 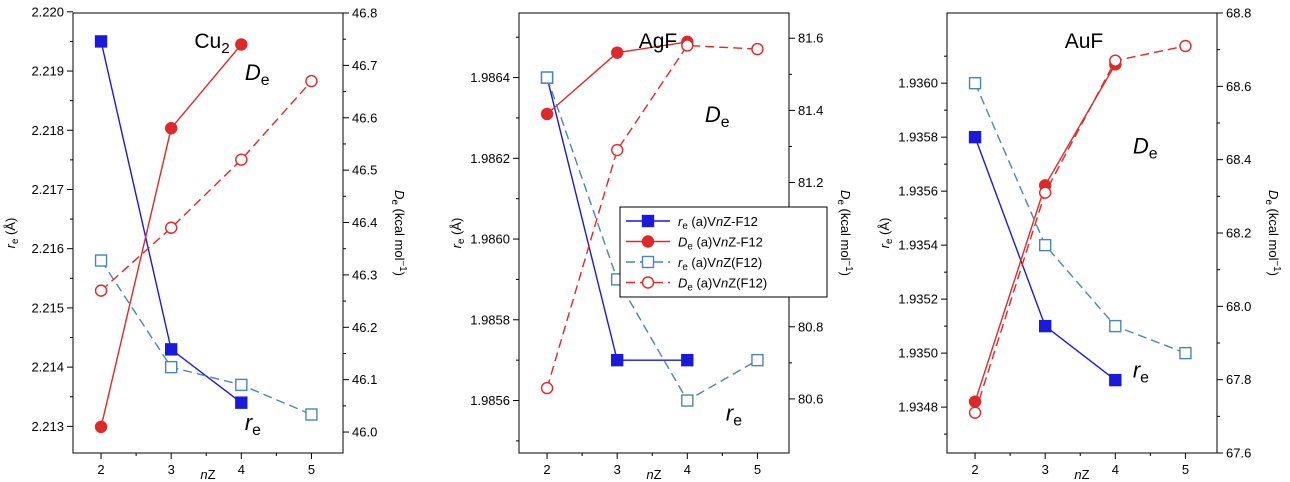 I want to click on right-axis-title-exp: −1, so click(x=402, y=265).